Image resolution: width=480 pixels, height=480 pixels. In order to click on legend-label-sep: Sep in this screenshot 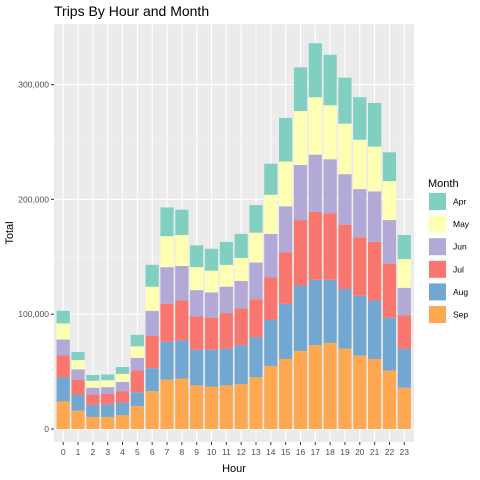, I will do `click(460, 315)`.